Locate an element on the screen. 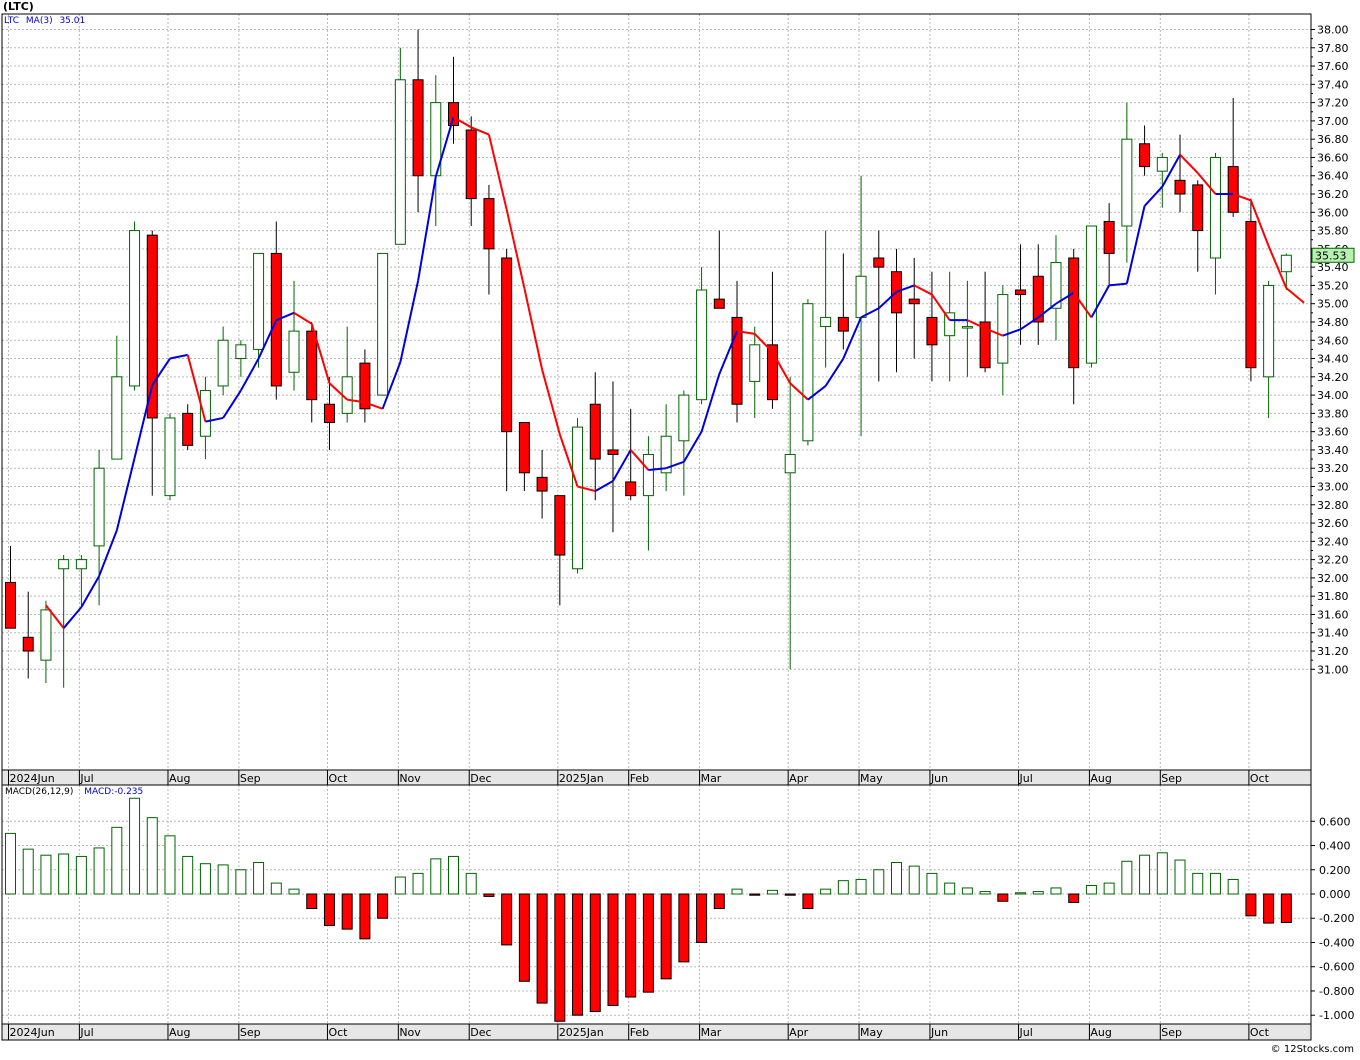  price-tick-label: 33.60 is located at coordinates (1333, 432).